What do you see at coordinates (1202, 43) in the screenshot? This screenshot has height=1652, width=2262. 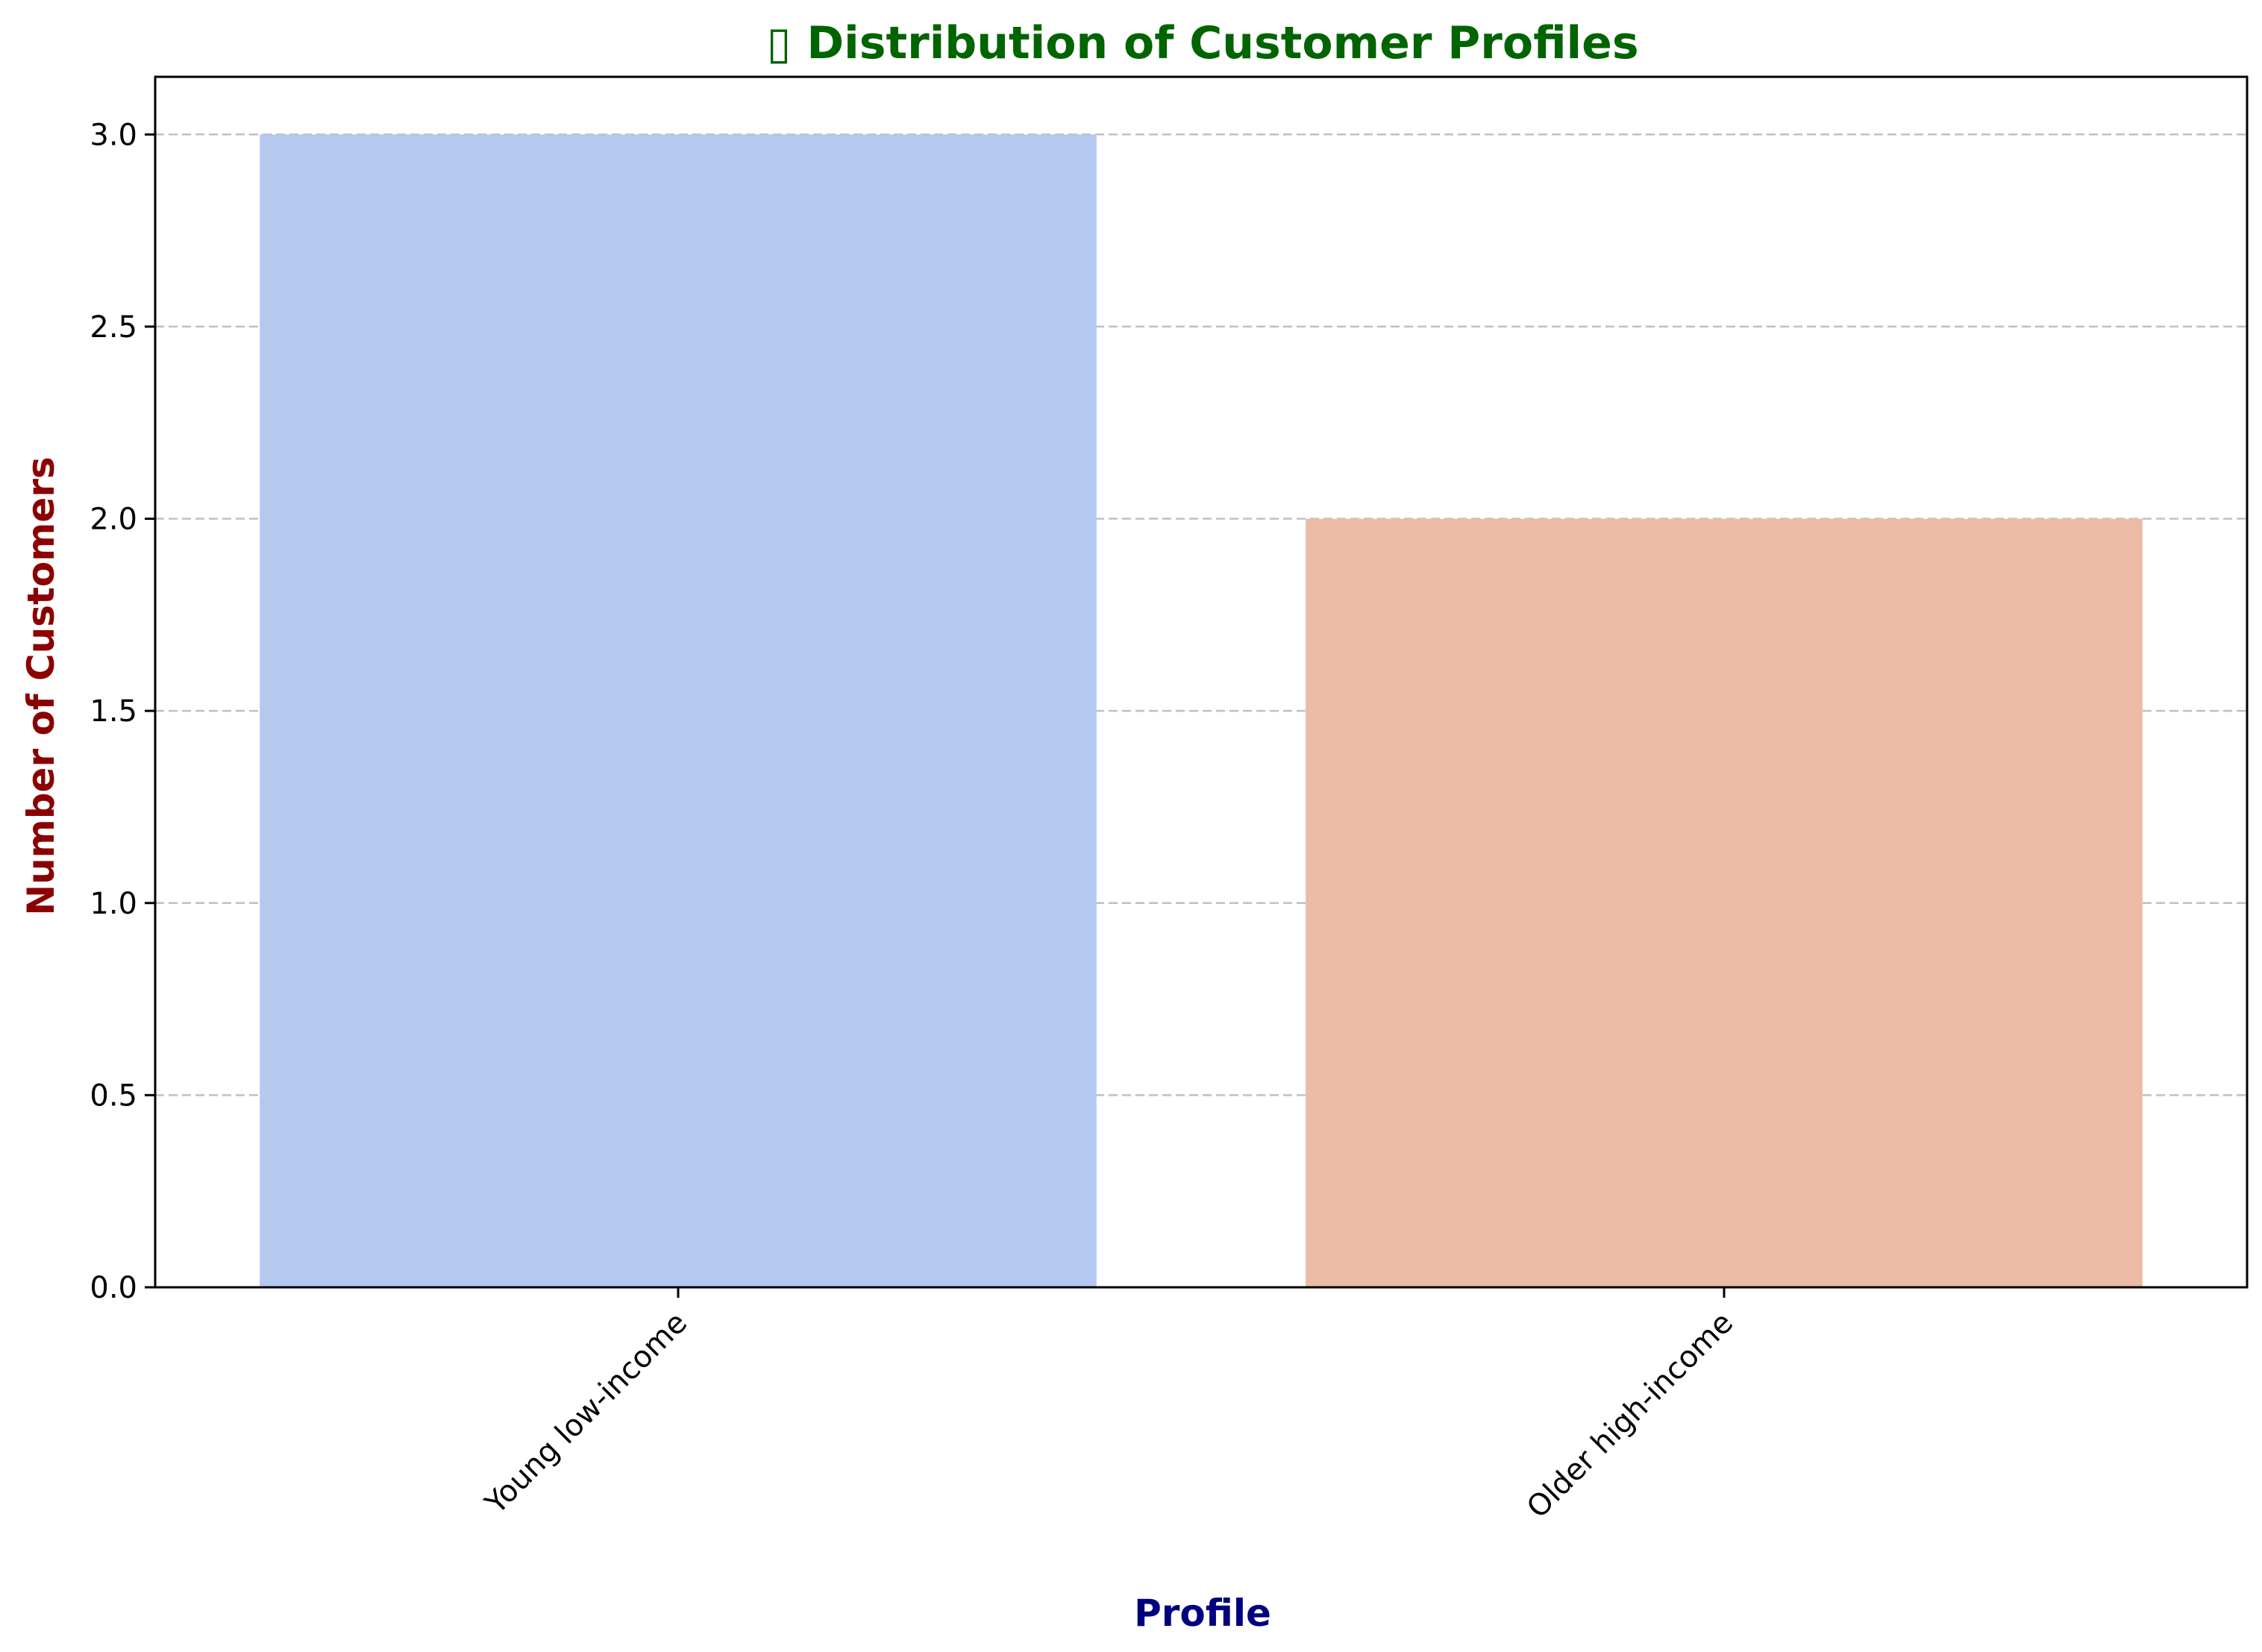 I see `chart-title: ▯ Distribution of Customer Profiles` at bounding box center [1202, 43].